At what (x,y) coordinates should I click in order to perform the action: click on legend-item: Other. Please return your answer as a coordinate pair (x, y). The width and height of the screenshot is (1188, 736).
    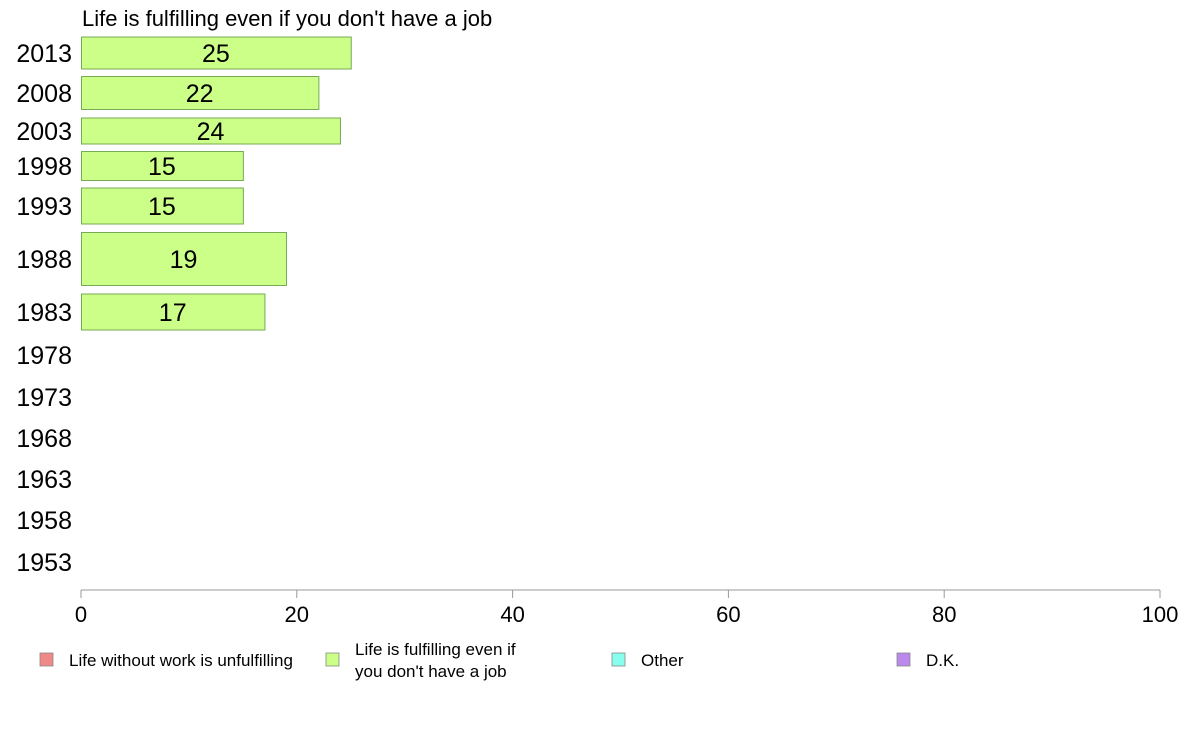
    Looking at the image, I should click on (647, 660).